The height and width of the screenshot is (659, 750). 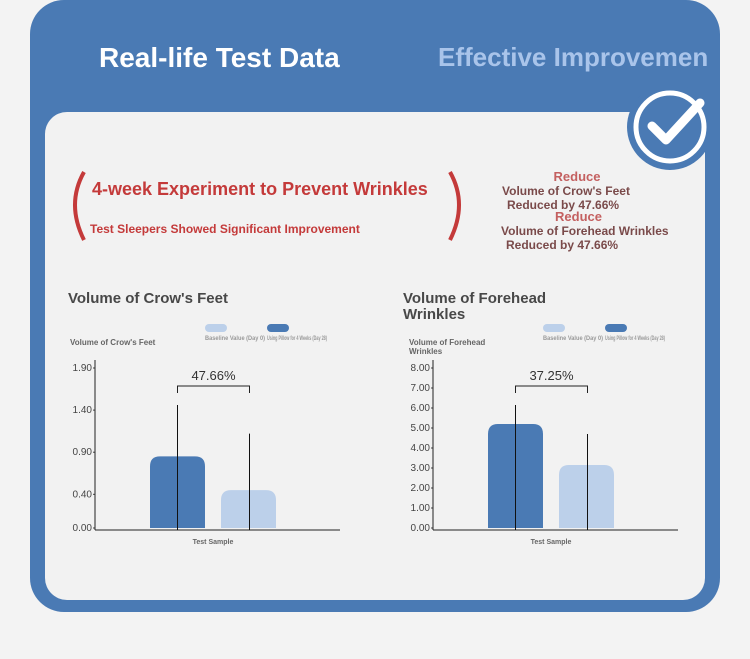 I want to click on header-tagline: Effective Improvemen, so click(x=573, y=57).